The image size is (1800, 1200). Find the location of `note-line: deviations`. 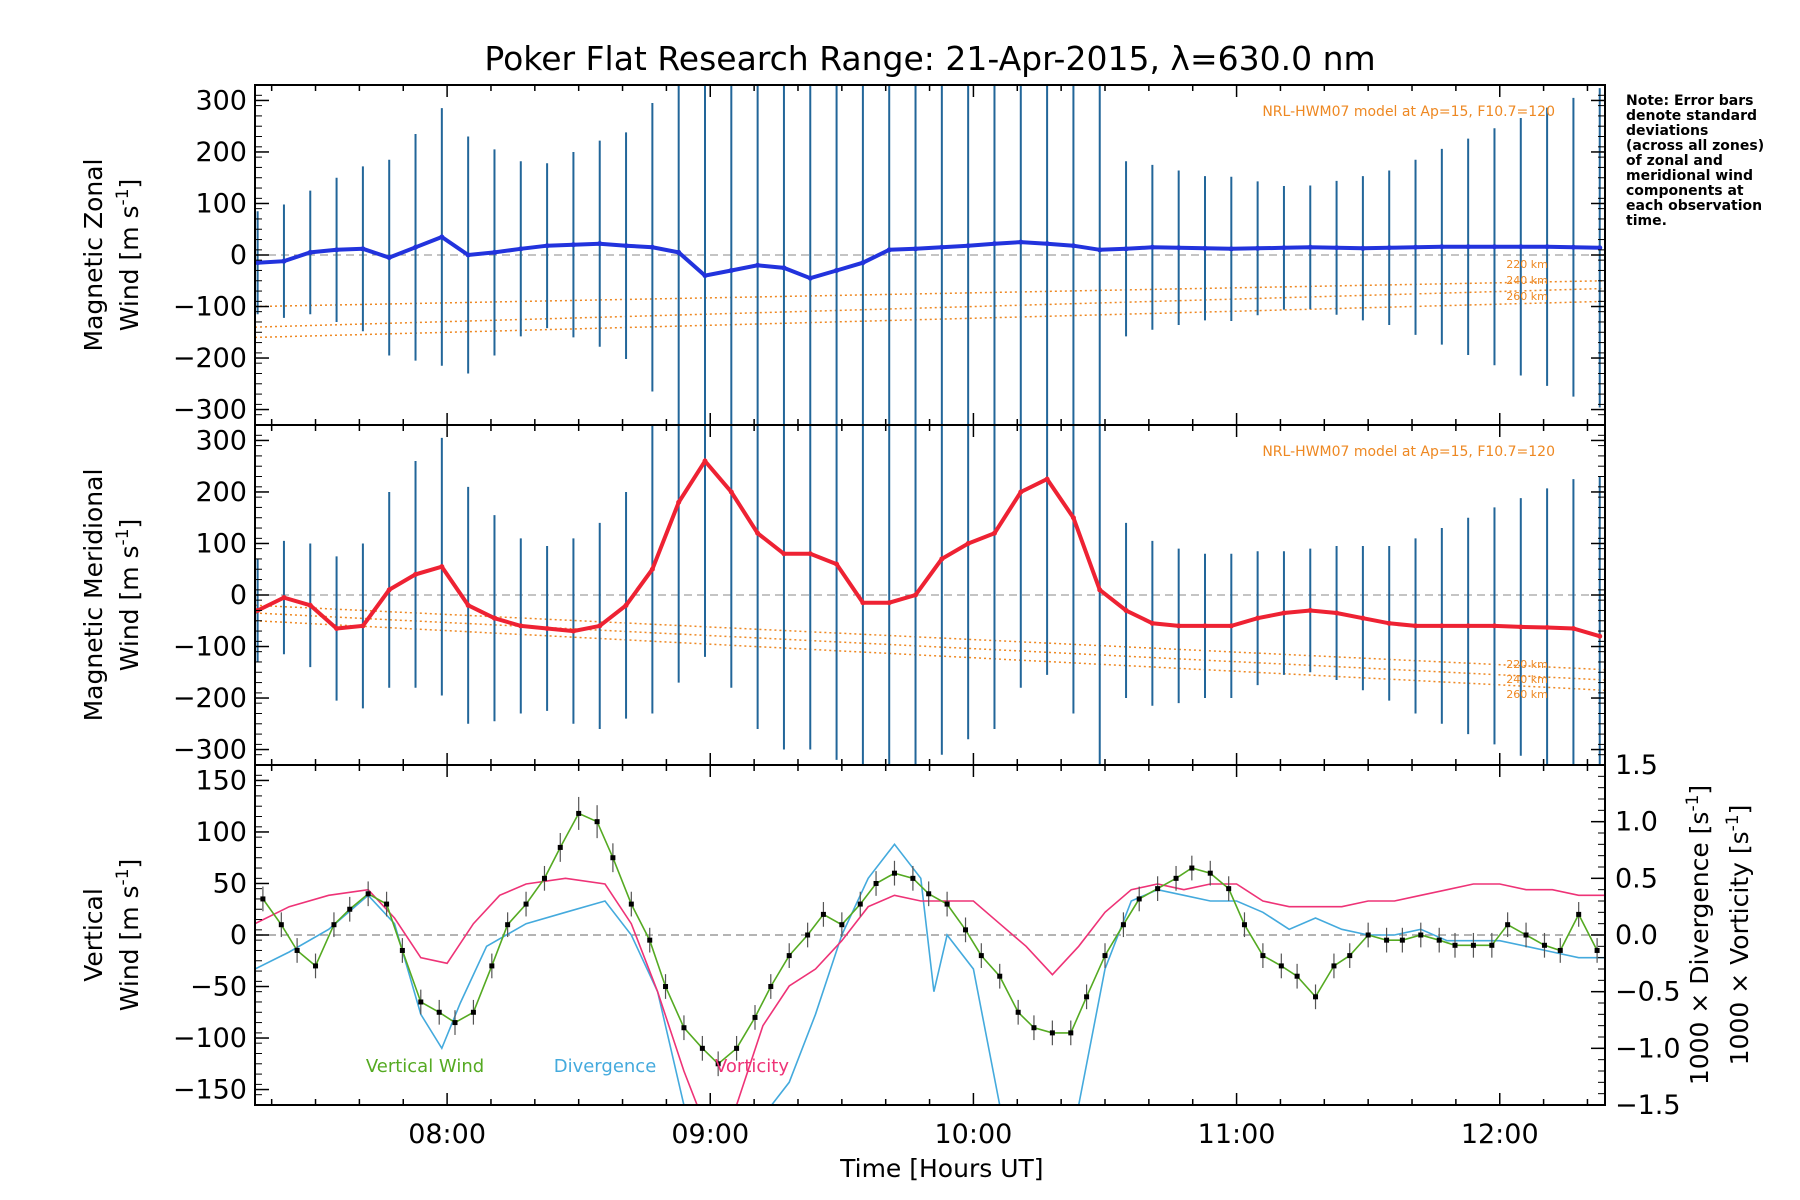

note-line: deviations is located at coordinates (1667, 131).